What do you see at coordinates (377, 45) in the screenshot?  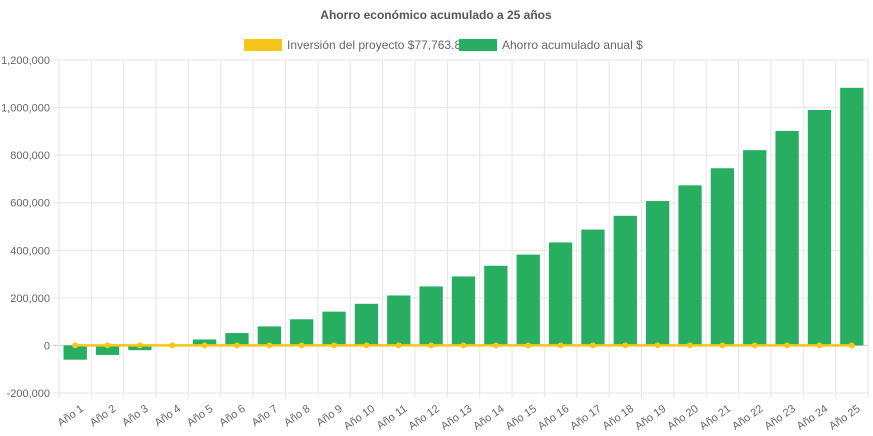 I see `legend-label-investment: Inversión del proyecto $77,763.80` at bounding box center [377, 45].